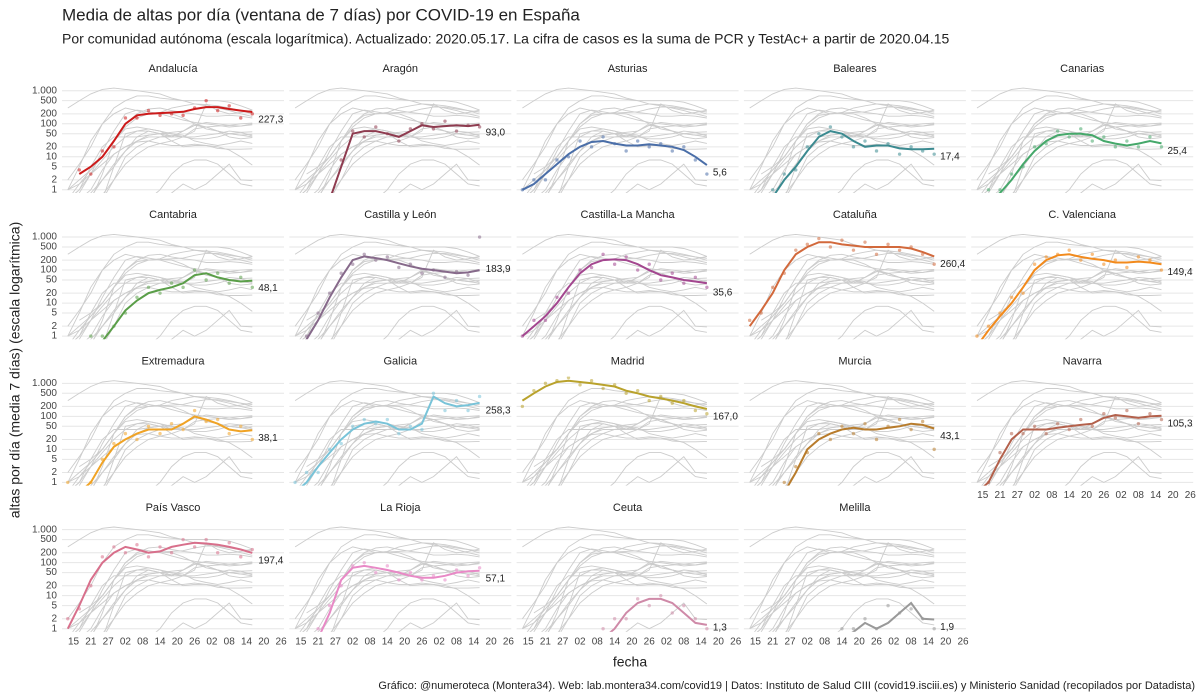 This screenshot has height=700, width=1200. Describe the element at coordinates (54, 180) in the screenshot. I see `y-tick-label: 2` at that location.